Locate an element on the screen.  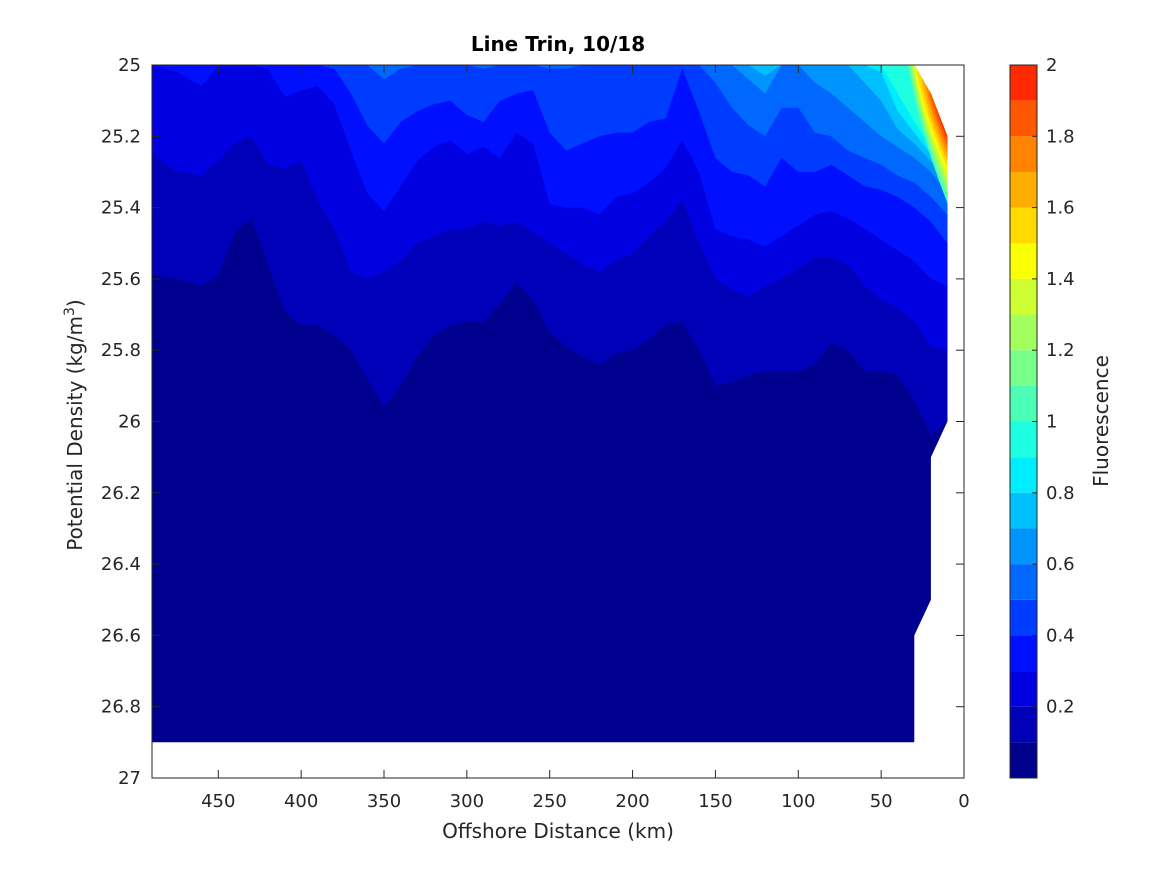
y-tick-label-2: 25.4 is located at coordinates (121, 208).